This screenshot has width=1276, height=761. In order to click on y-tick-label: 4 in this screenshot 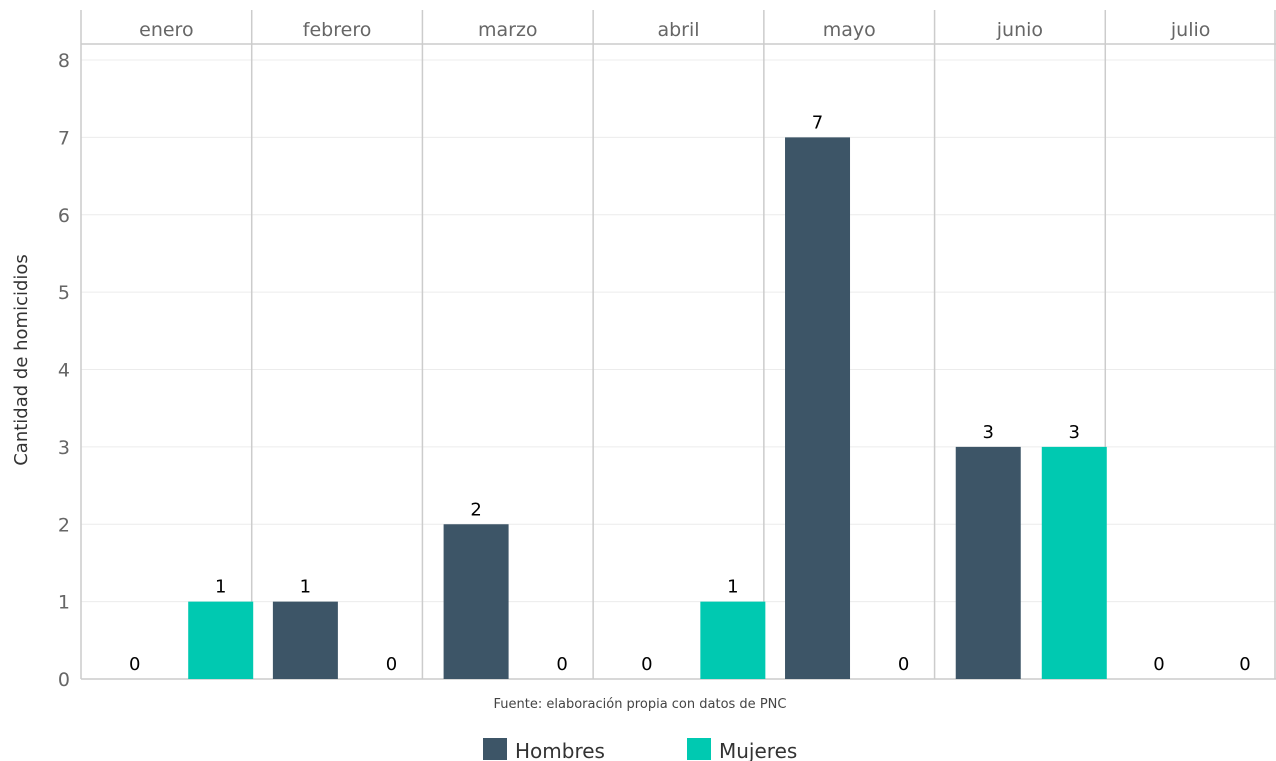, I will do `click(64, 371)`.